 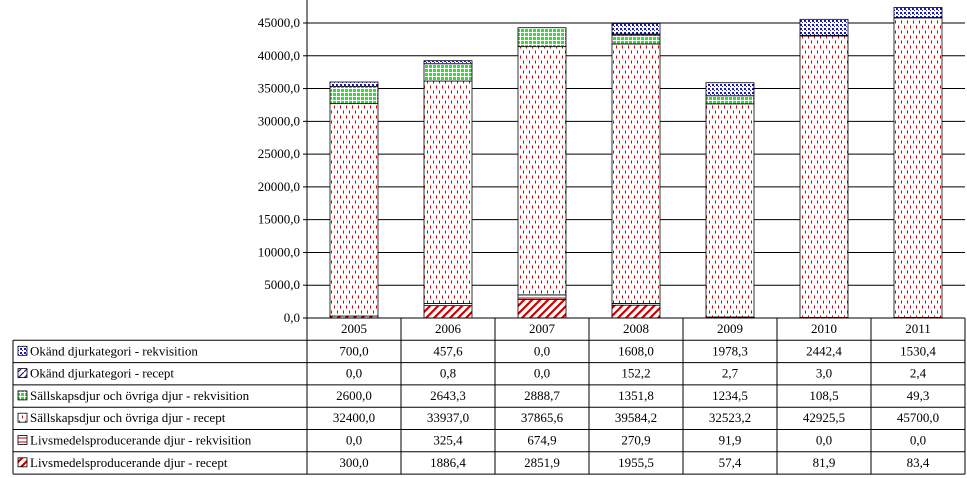 I want to click on y-tick-label: 45000,0, so click(x=279, y=22).